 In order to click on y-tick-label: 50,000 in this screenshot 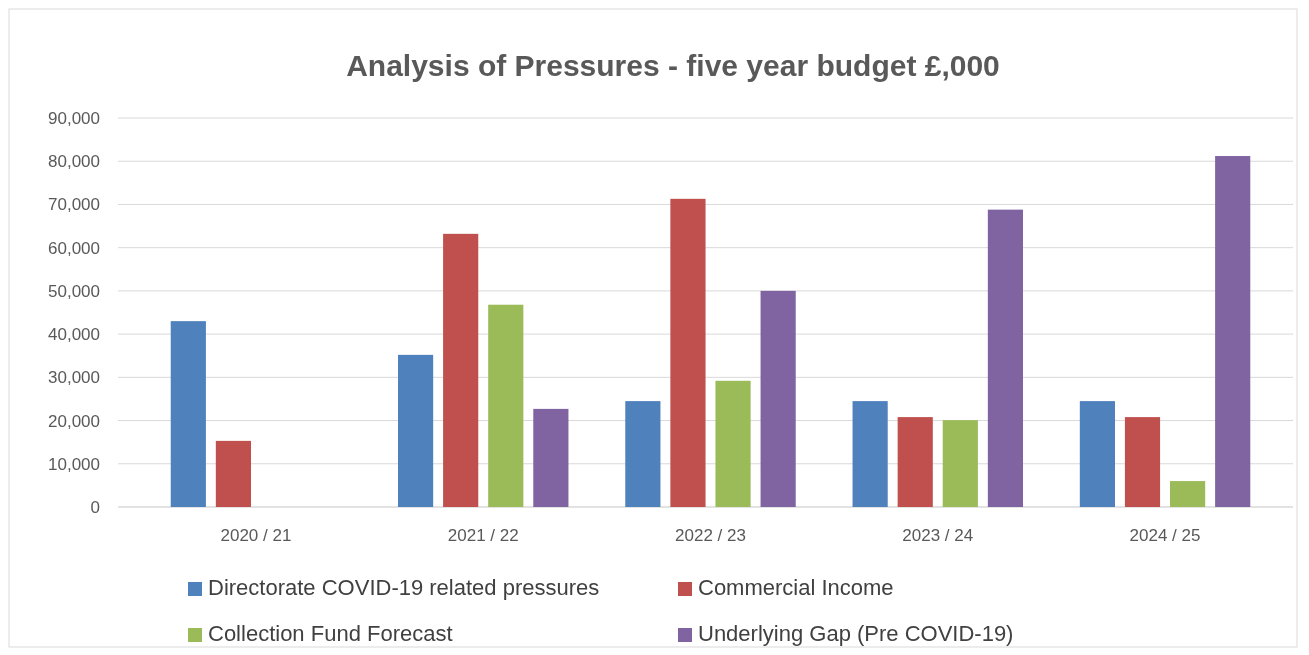, I will do `click(74, 291)`.